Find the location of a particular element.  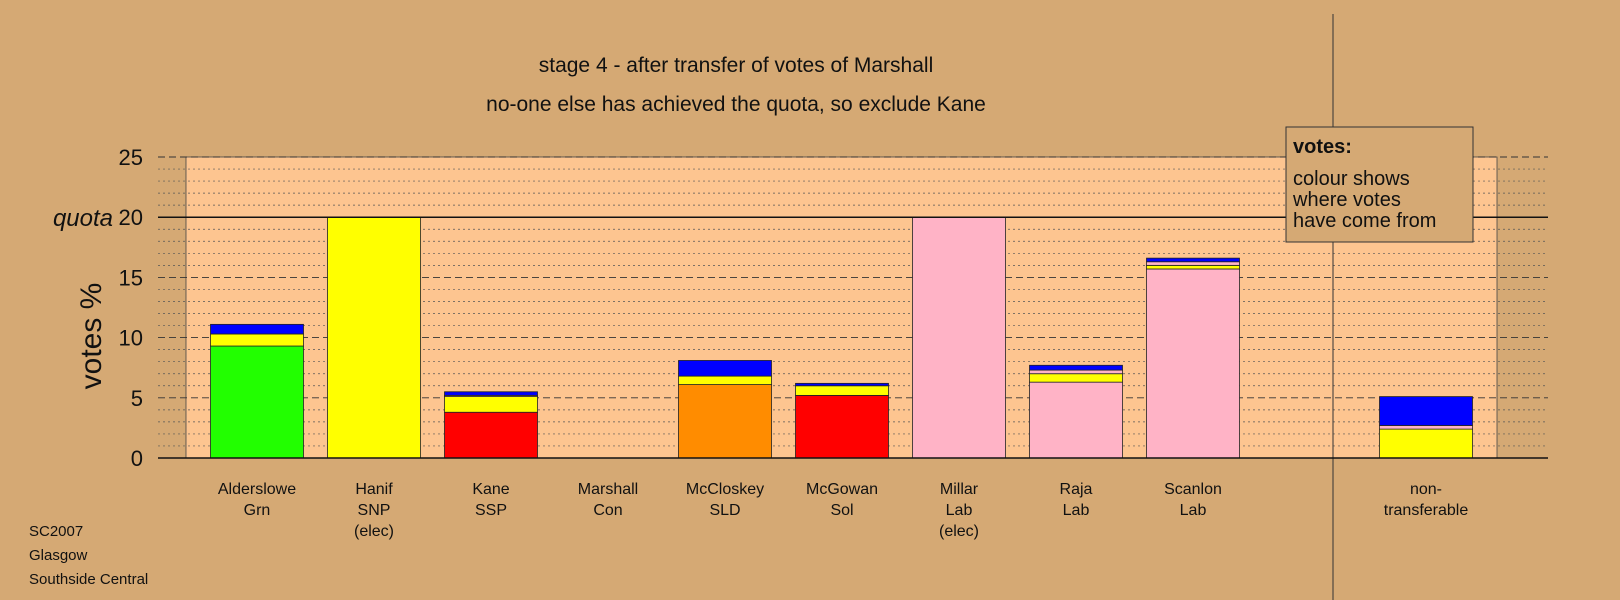

y-axis-label: votes % is located at coordinates (91, 336).